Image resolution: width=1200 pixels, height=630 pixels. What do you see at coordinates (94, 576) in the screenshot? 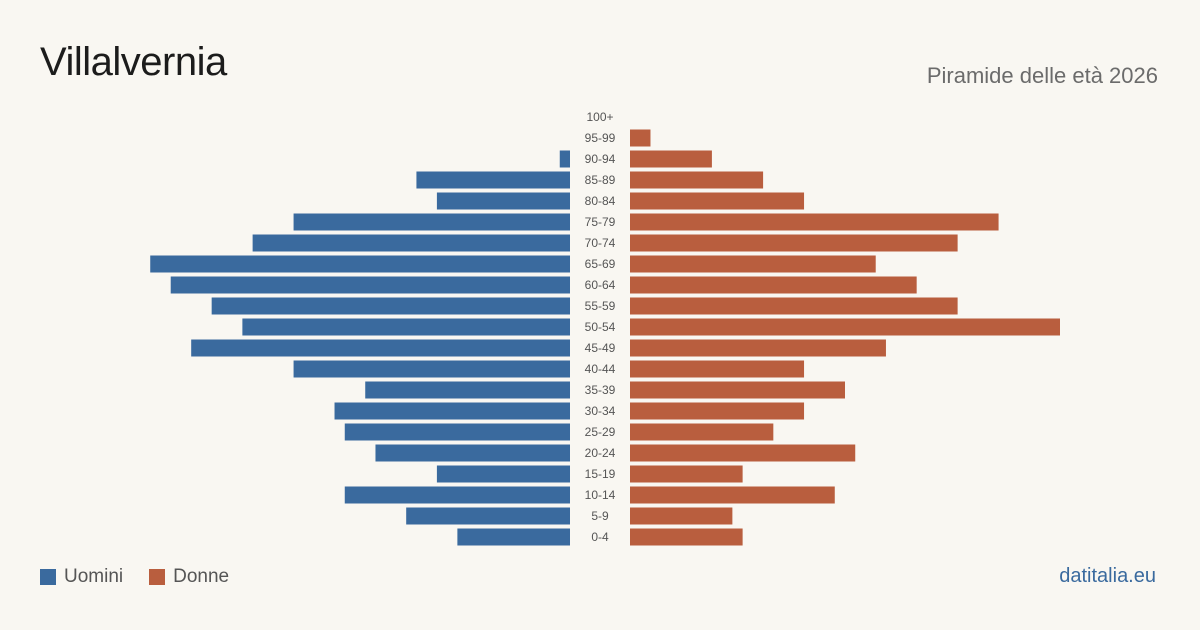
I see `legend-label-men: Uomini` at bounding box center [94, 576].